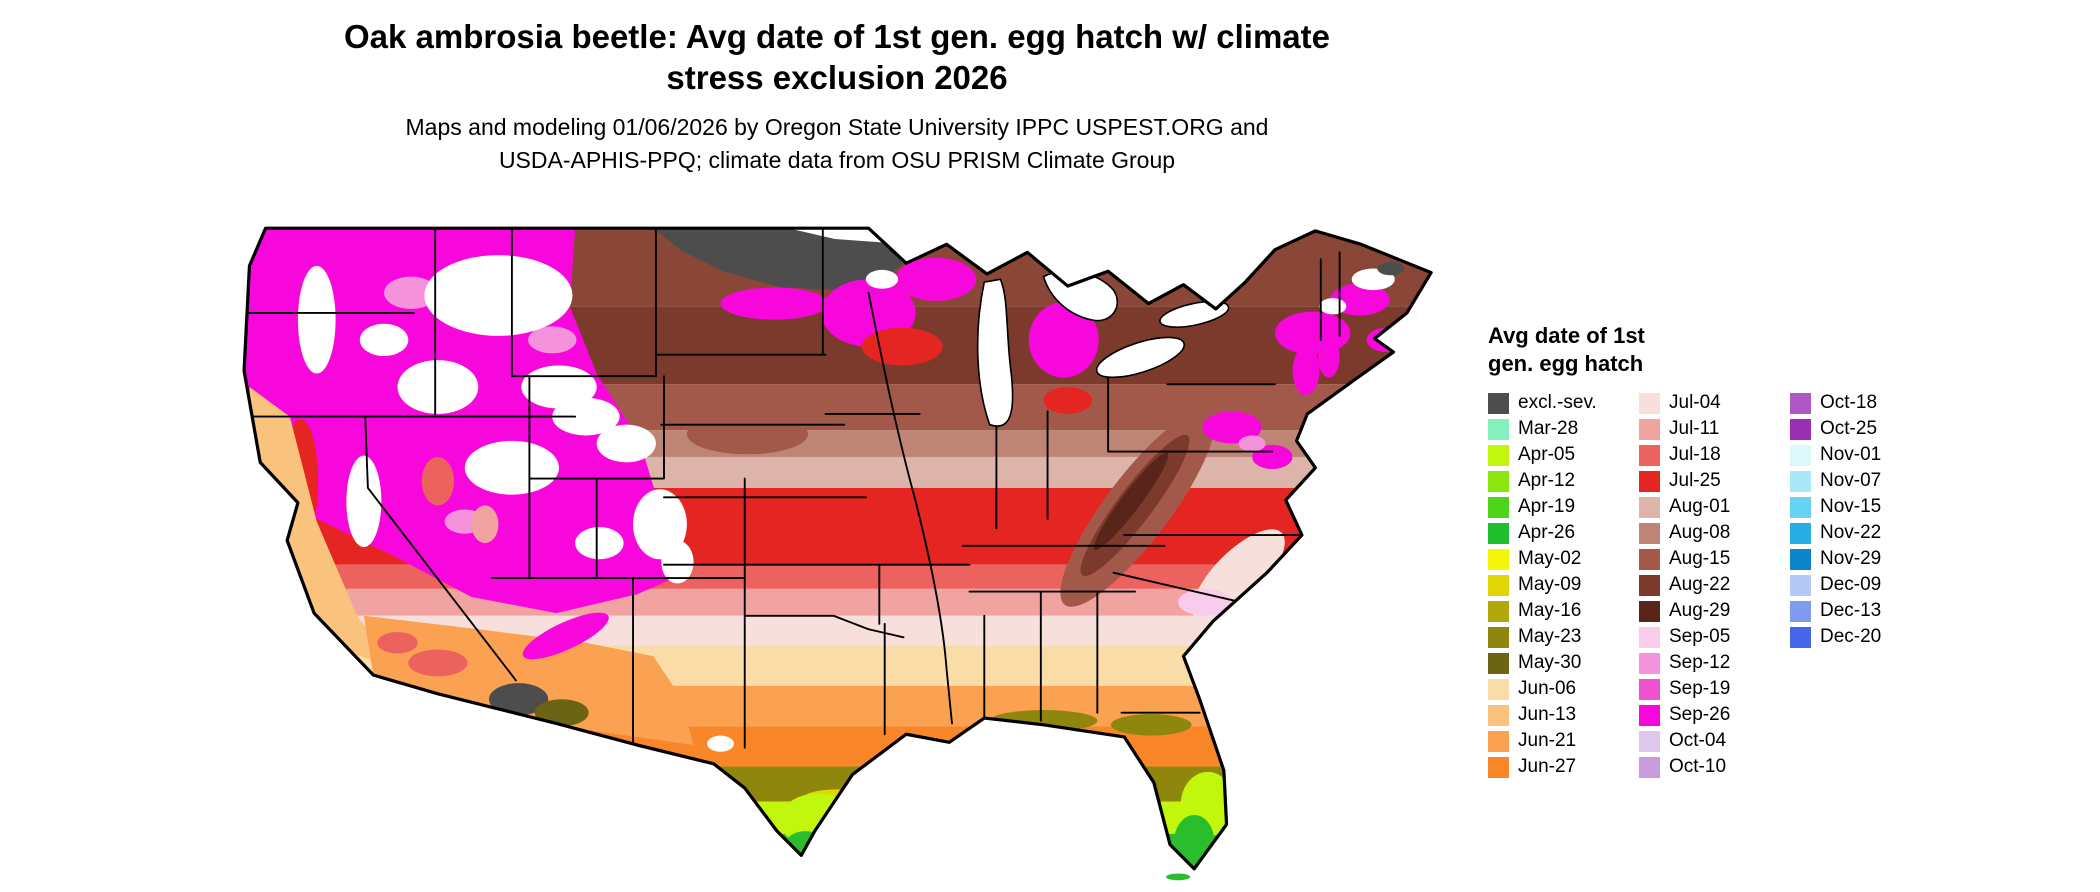  I want to click on legend-entry: Jun-13, so click(1563, 715).